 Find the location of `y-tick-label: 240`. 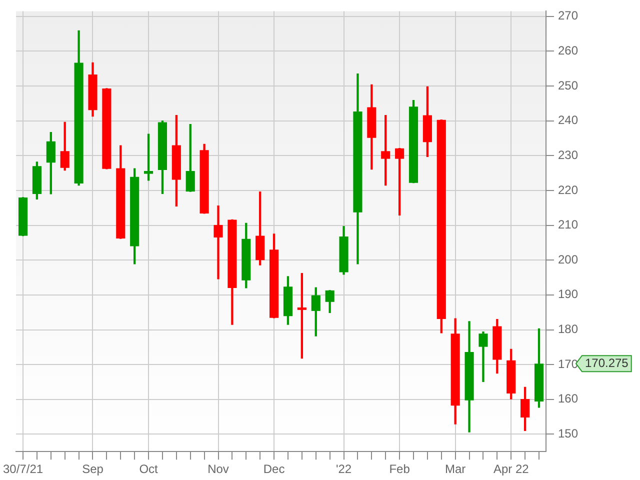

y-tick-label: 240 is located at coordinates (568, 120).